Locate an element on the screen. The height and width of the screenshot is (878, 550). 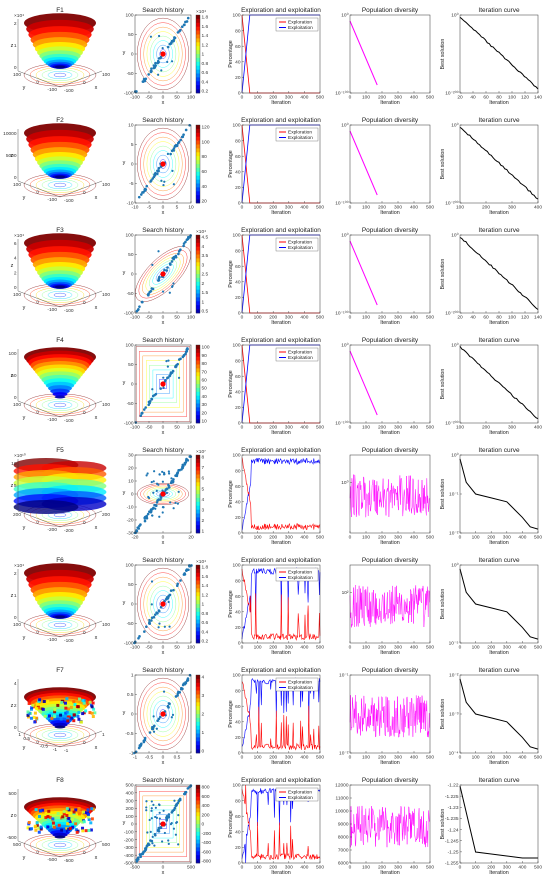
z-tick-label: -500 is located at coordinates (12, 838).